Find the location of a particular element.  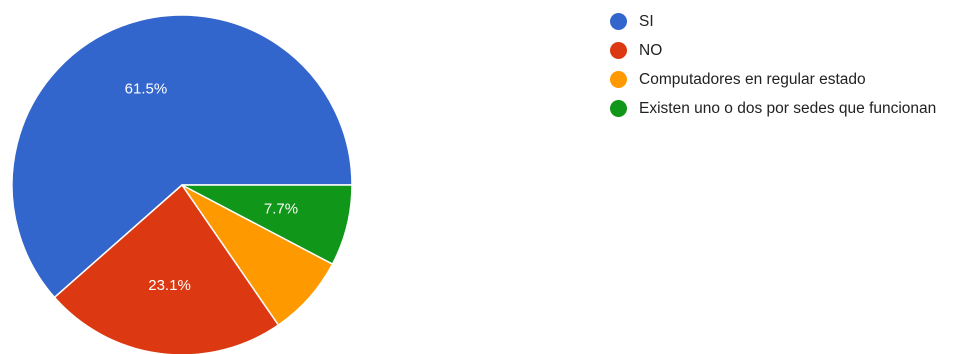

pie-slice-labels: 61.5% 23.1% 7.7% is located at coordinates (211, 188).